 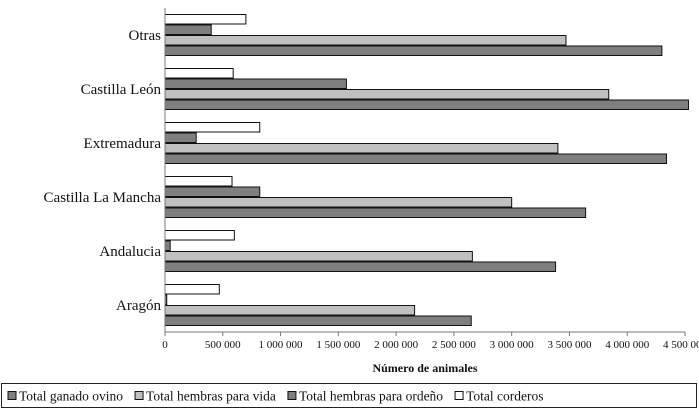 I want to click on legend-label: Total hembras para ordeño, so click(x=371, y=396).